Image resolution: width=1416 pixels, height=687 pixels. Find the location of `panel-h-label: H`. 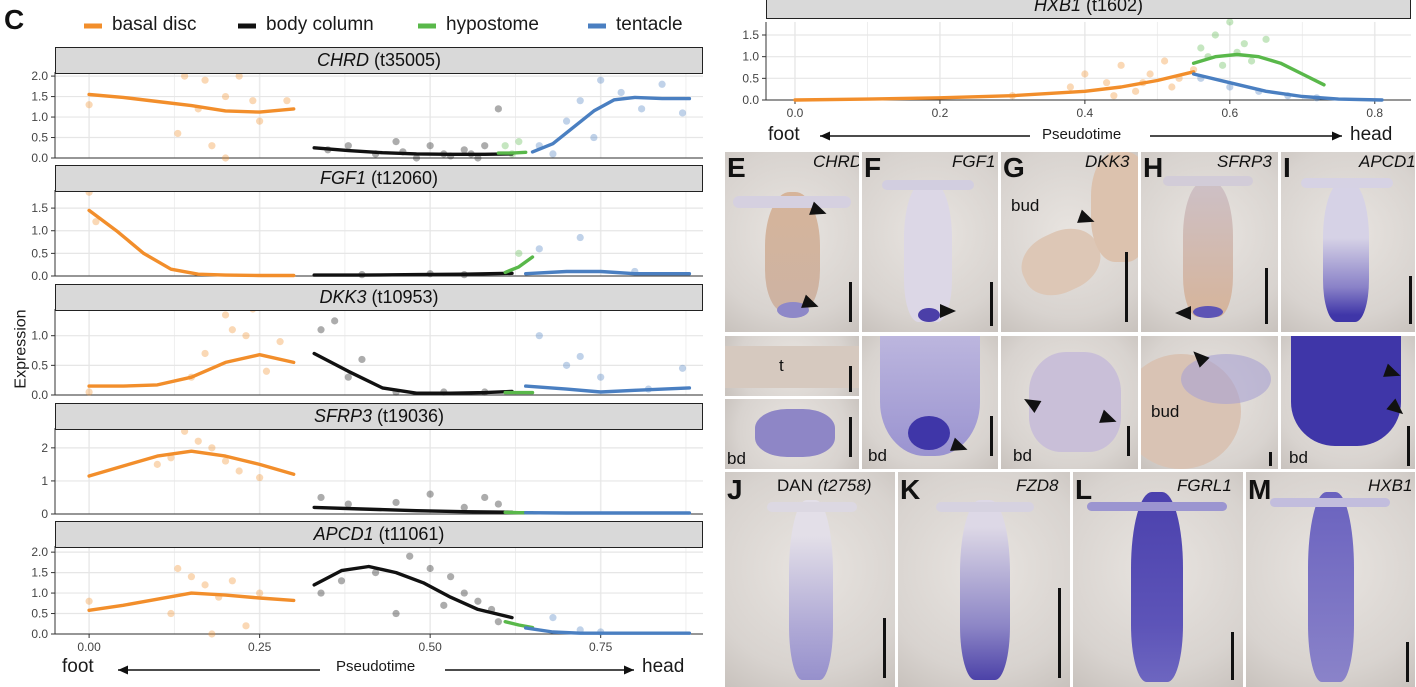

panel-h-label: H is located at coordinates (1153, 167).